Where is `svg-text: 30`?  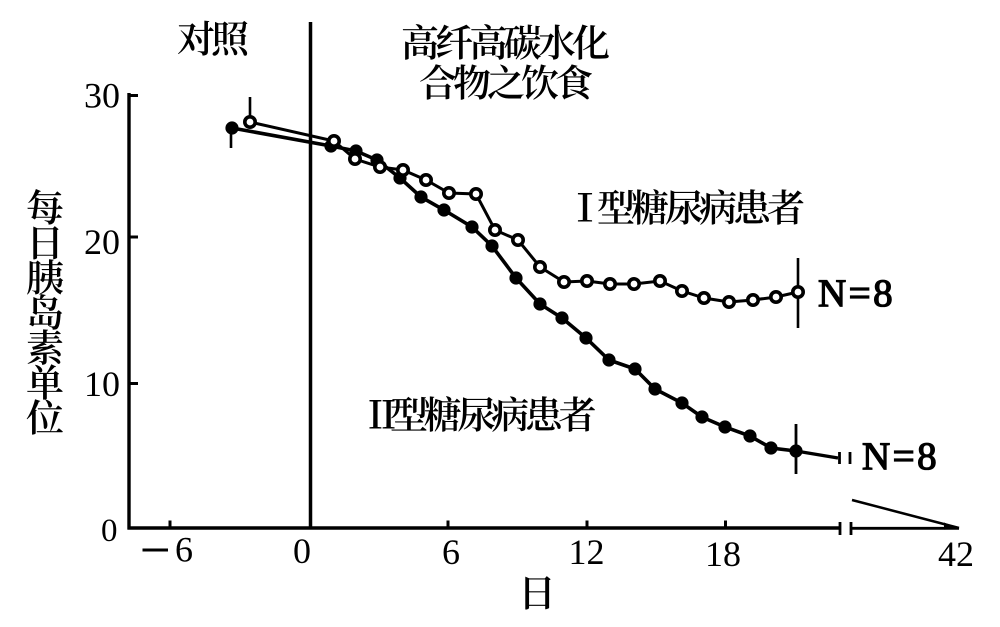
svg-text: 30 is located at coordinates (102, 96).